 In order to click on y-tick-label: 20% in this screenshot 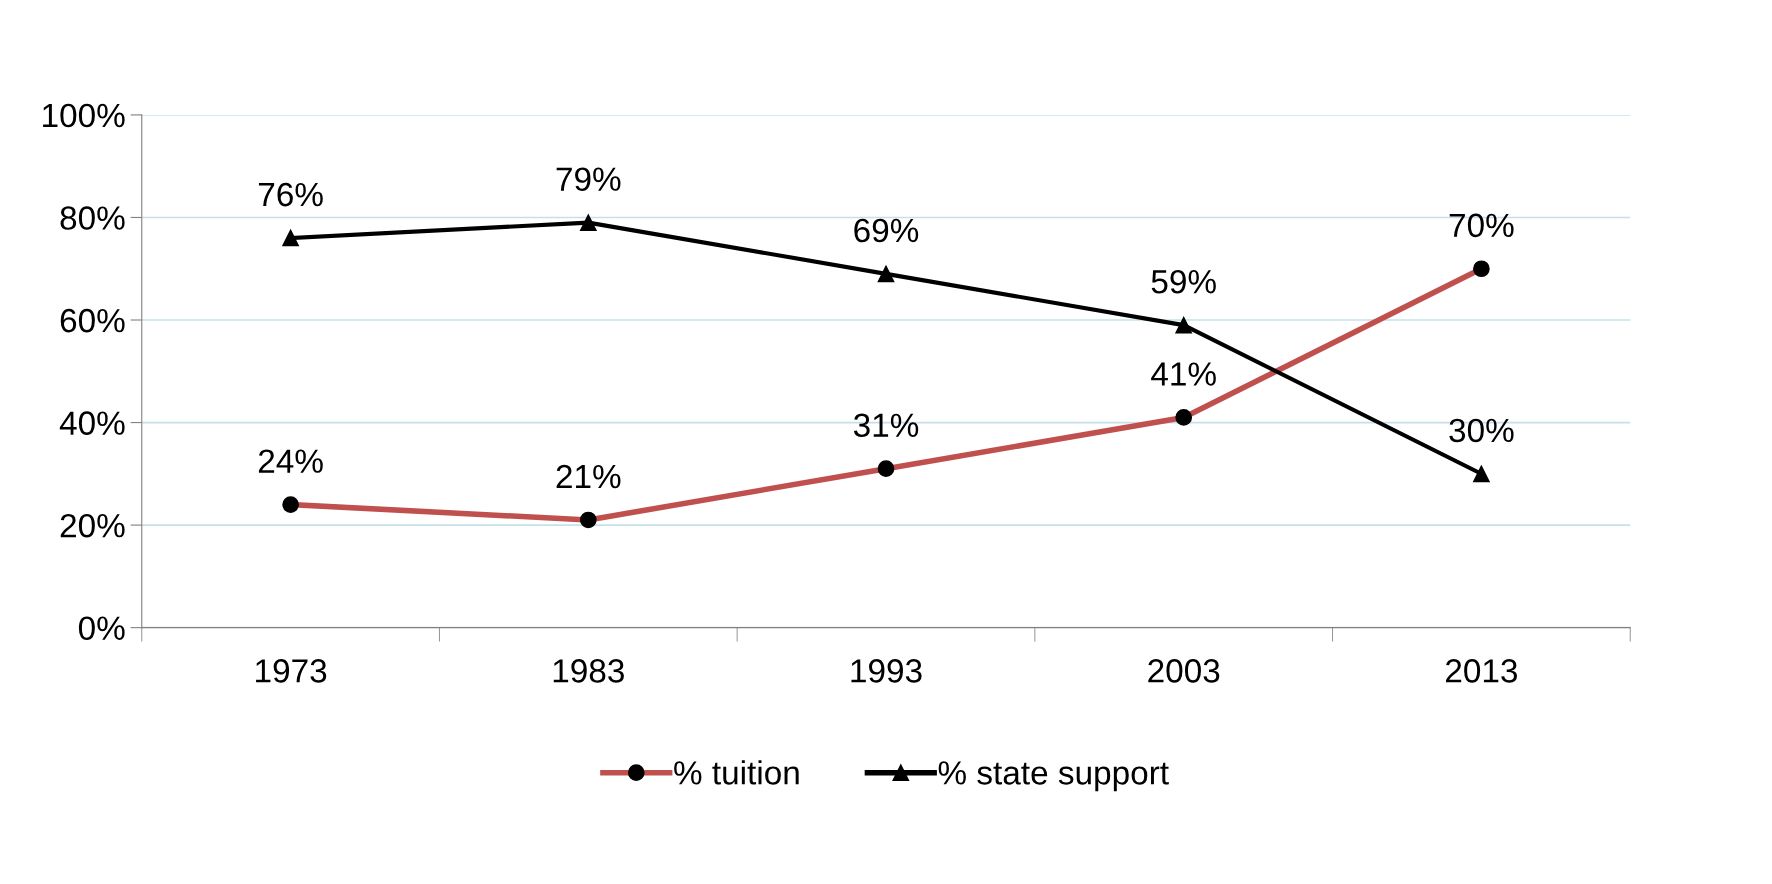, I will do `click(92, 525)`.